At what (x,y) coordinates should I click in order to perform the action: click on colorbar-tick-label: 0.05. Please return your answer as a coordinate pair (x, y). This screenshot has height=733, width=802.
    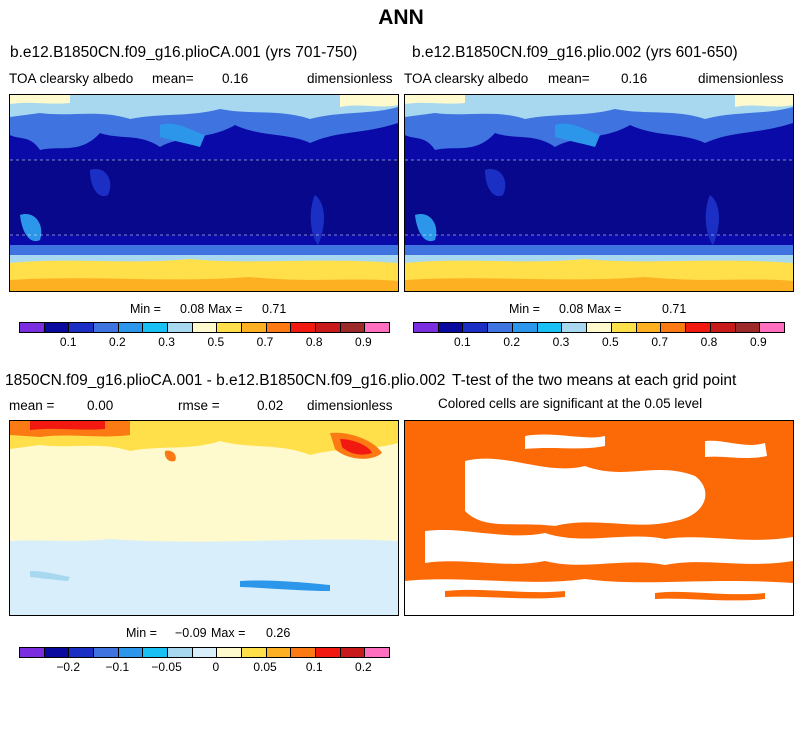
    Looking at the image, I should click on (265, 667).